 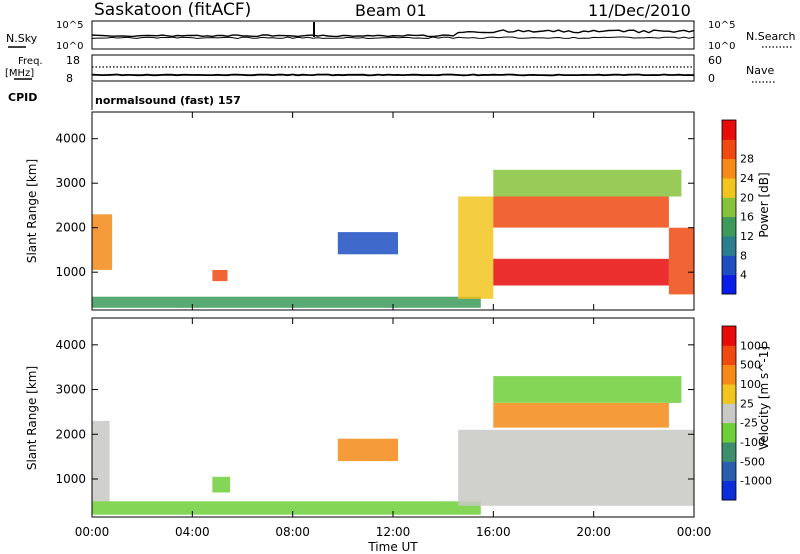 What do you see at coordinates (750, 384) in the screenshot?
I see `velocity-colorbar-tick-2: 100` at bounding box center [750, 384].